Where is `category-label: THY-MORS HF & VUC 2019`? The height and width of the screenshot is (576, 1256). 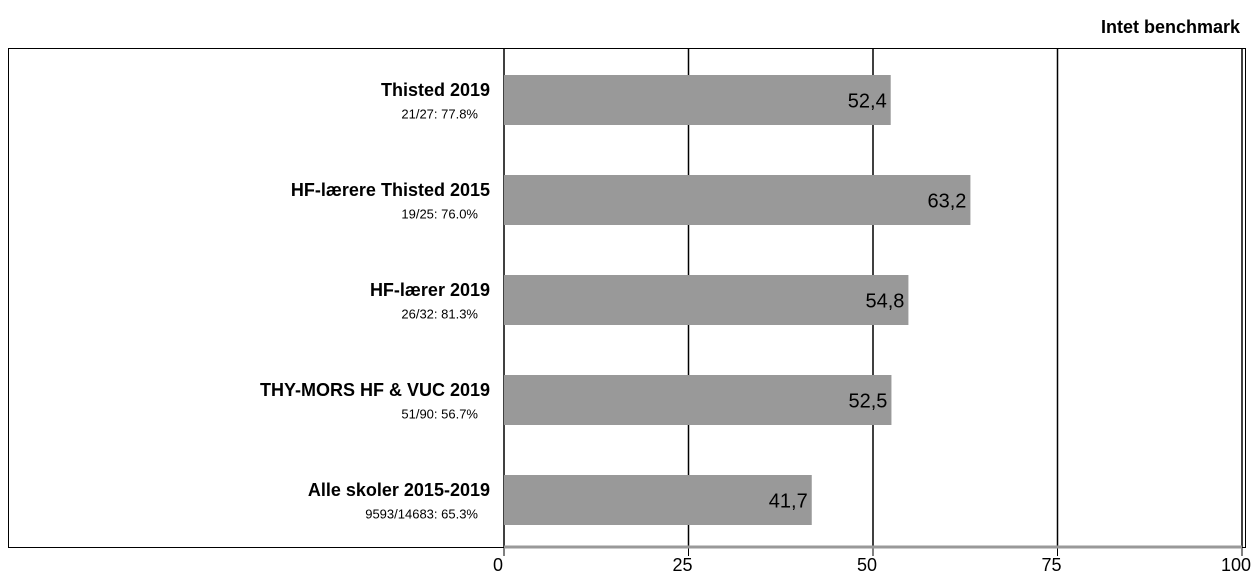 category-label: THY-MORS HF & VUC 2019 is located at coordinates (375, 390).